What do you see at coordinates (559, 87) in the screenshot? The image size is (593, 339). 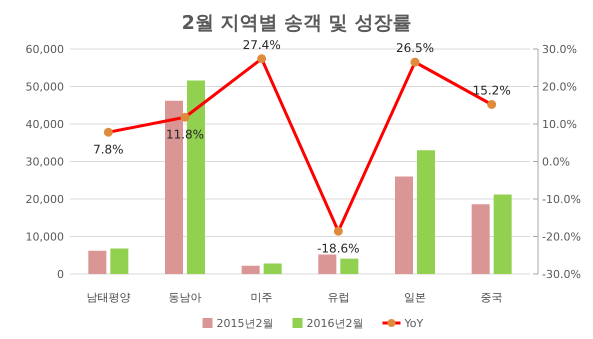 I see `y2-tick-label: 20.0%` at bounding box center [559, 87].